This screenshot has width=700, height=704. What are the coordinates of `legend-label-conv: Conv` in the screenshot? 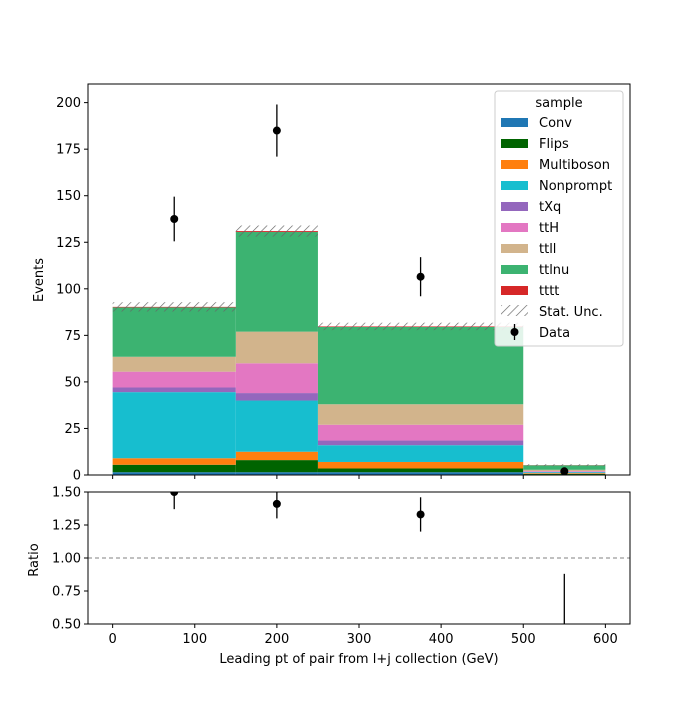 It's located at (555, 123).